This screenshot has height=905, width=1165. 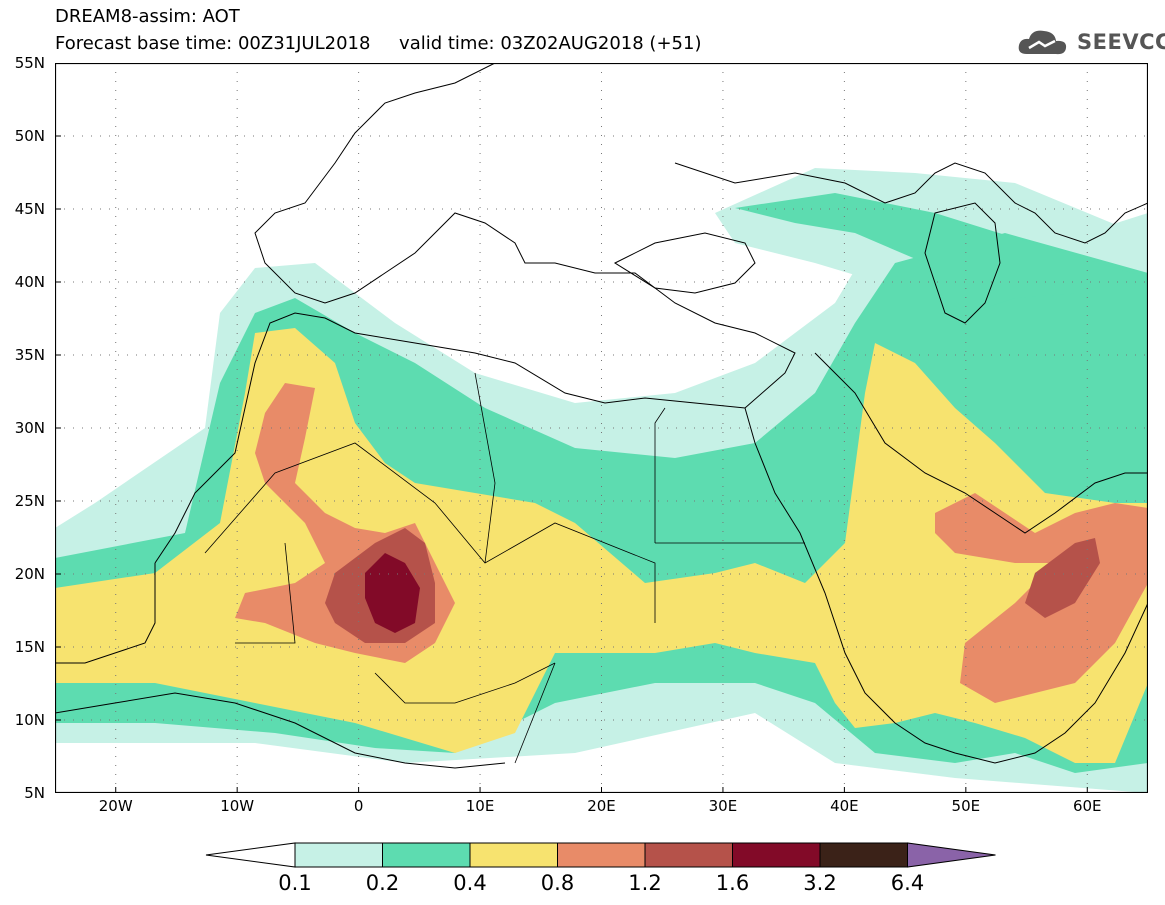 What do you see at coordinates (1087, 806) in the screenshot?
I see `x-tick-label: 60E` at bounding box center [1087, 806].